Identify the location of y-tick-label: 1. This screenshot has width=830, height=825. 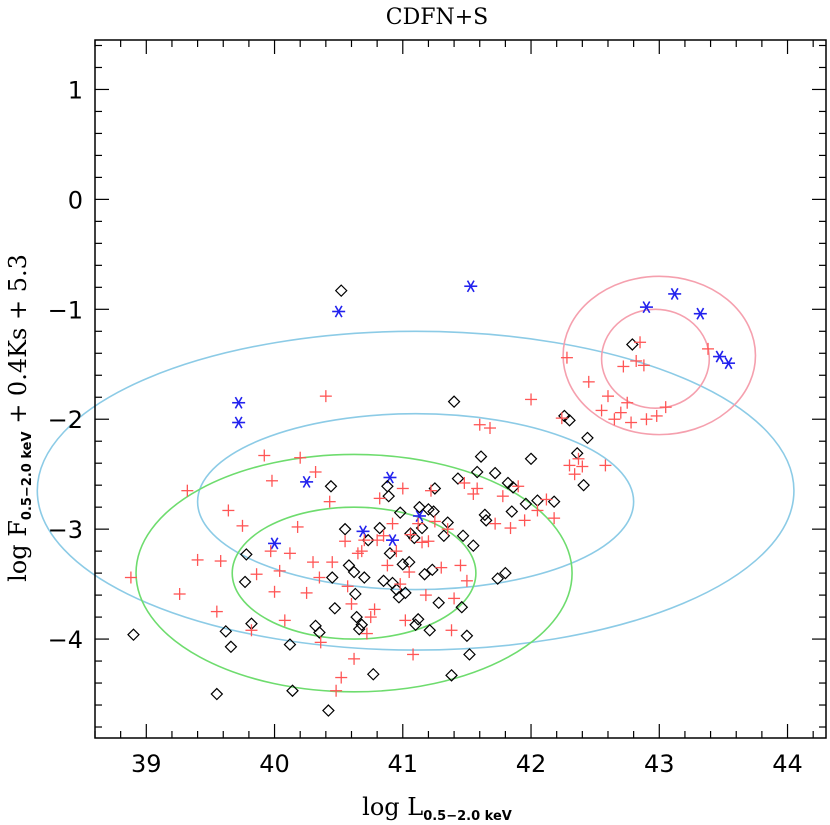
(75, 90).